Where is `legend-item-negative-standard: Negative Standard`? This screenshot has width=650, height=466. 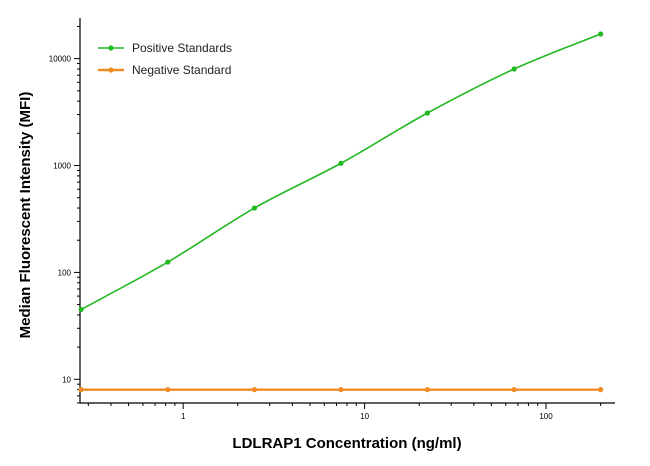 legend-item-negative-standard: Negative Standard is located at coordinates (164, 70).